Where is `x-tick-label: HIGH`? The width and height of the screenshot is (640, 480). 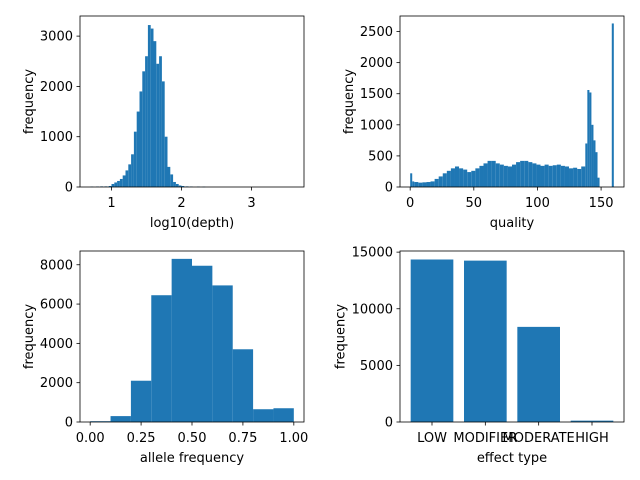 x-tick-label: HIGH is located at coordinates (591, 438).